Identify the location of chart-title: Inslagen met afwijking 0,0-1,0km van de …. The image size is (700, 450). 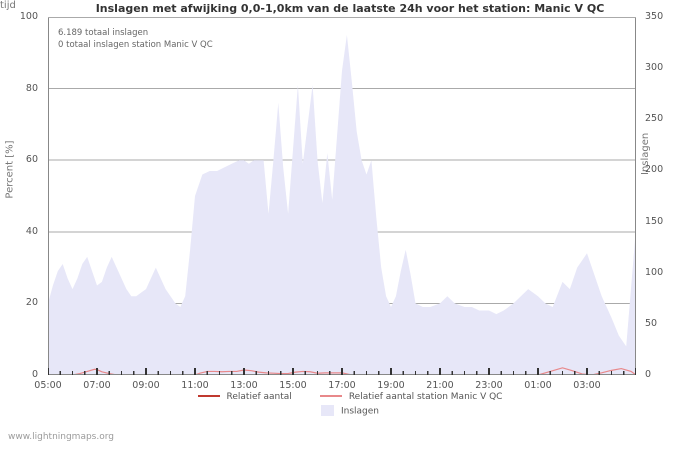
(350, 8).